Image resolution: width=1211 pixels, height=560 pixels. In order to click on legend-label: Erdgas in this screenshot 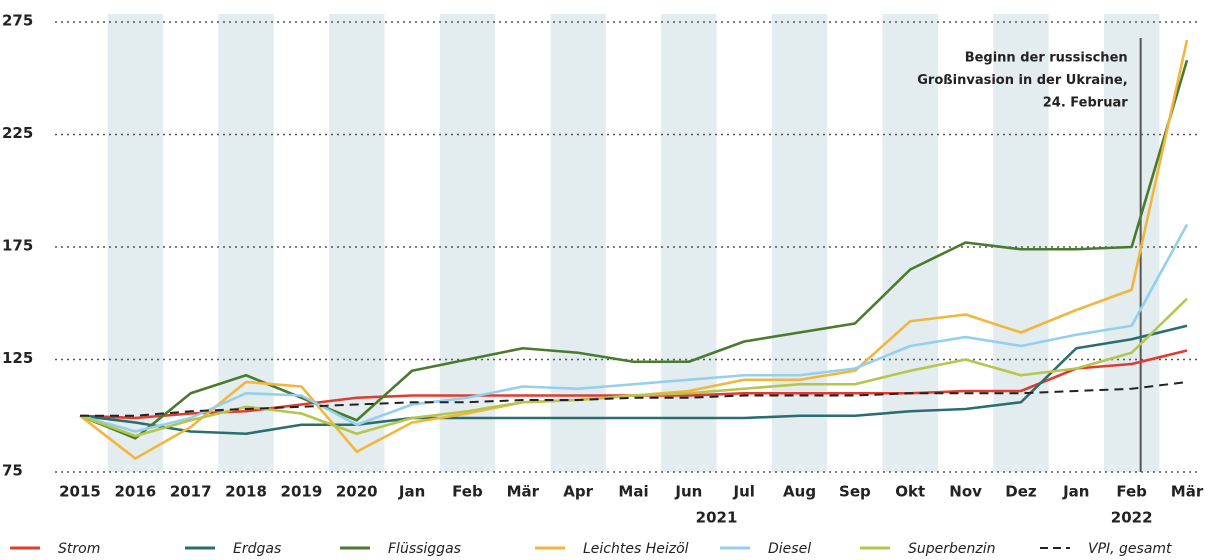, I will do `click(257, 549)`.